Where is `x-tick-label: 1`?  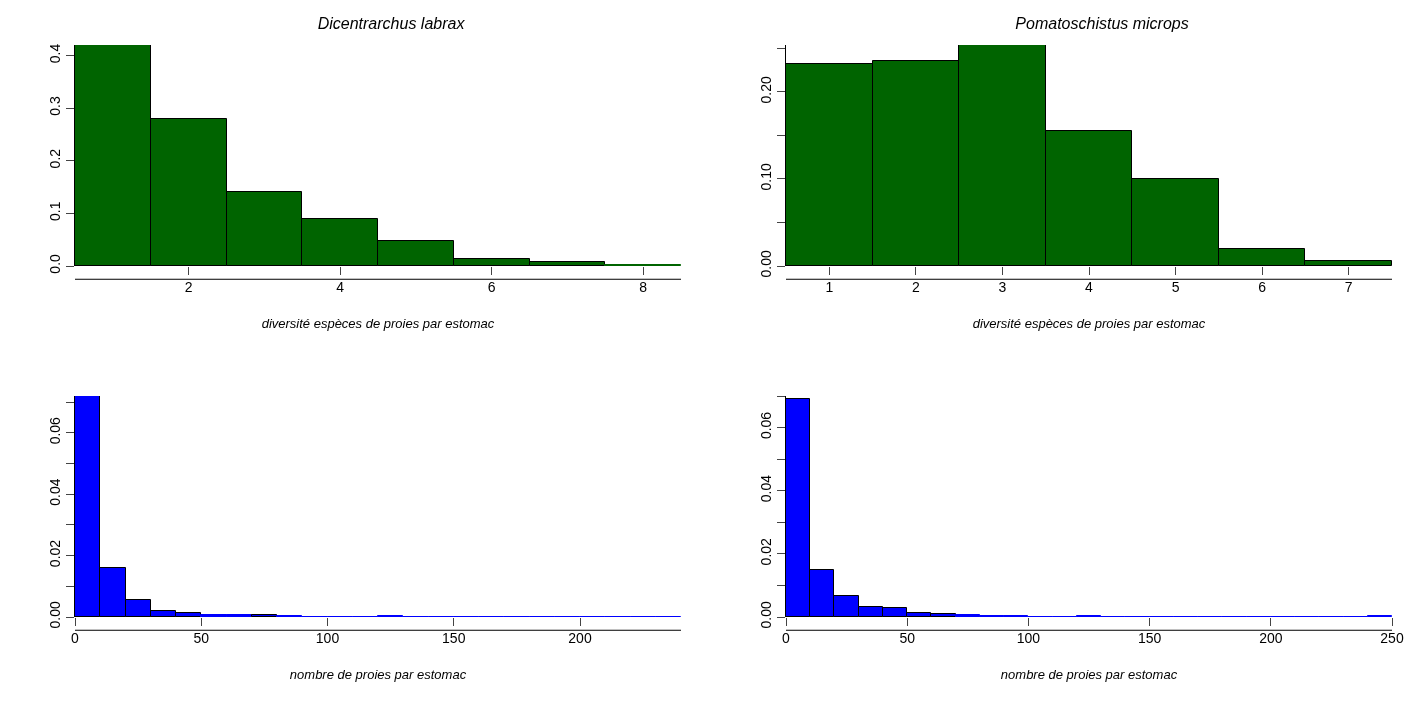 x-tick-label: 1 is located at coordinates (829, 286).